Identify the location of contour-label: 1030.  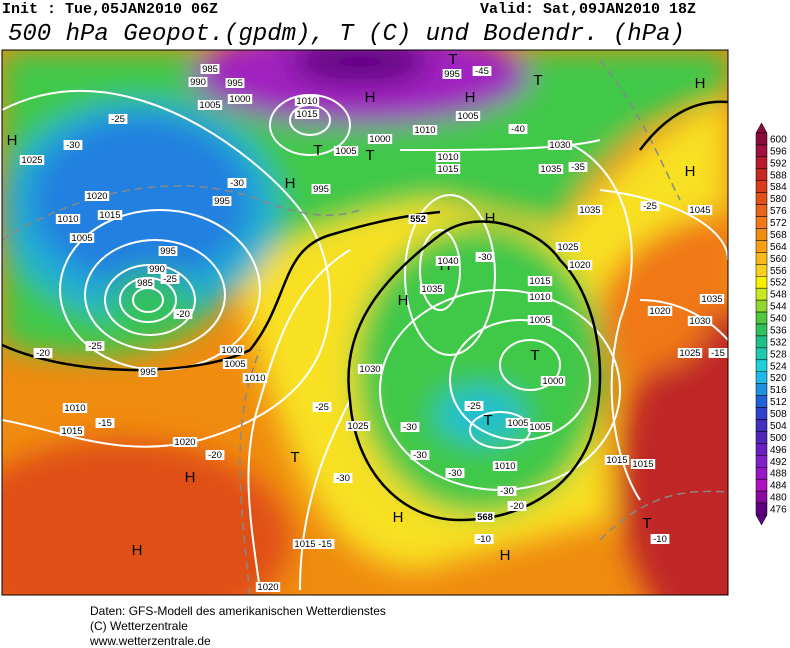
(559, 145).